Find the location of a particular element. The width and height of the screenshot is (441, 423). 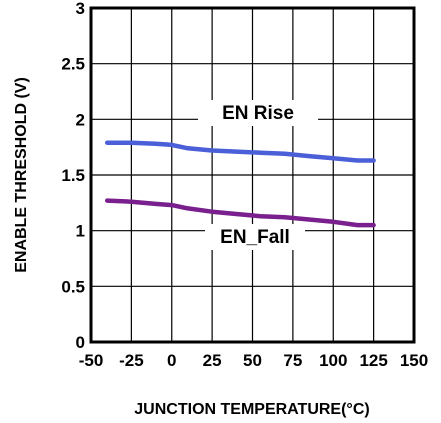

x-tick-label: -25 is located at coordinates (131, 360).